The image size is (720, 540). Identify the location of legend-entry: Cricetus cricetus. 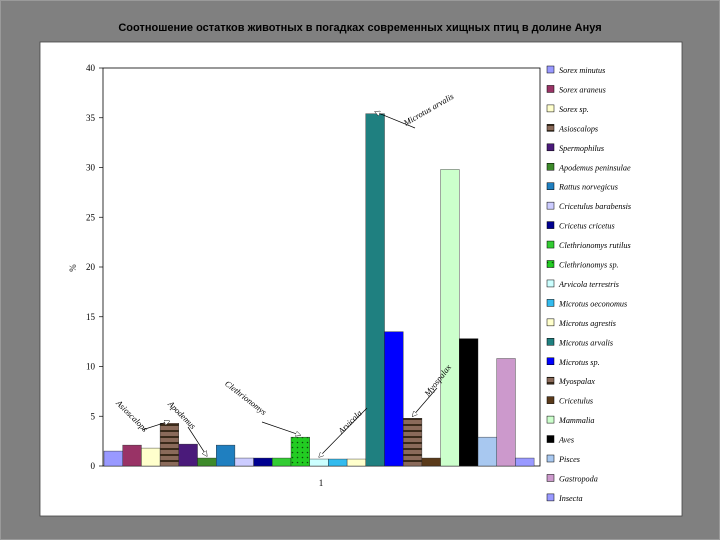
(587, 226).